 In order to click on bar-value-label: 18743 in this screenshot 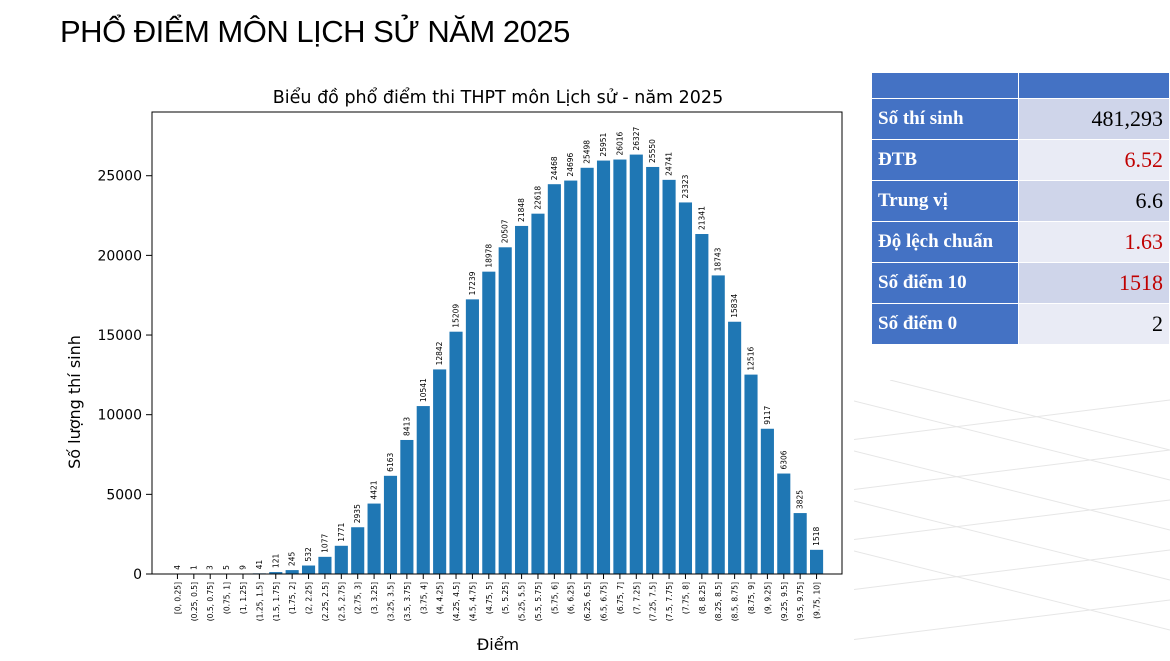, I will do `click(718, 259)`.